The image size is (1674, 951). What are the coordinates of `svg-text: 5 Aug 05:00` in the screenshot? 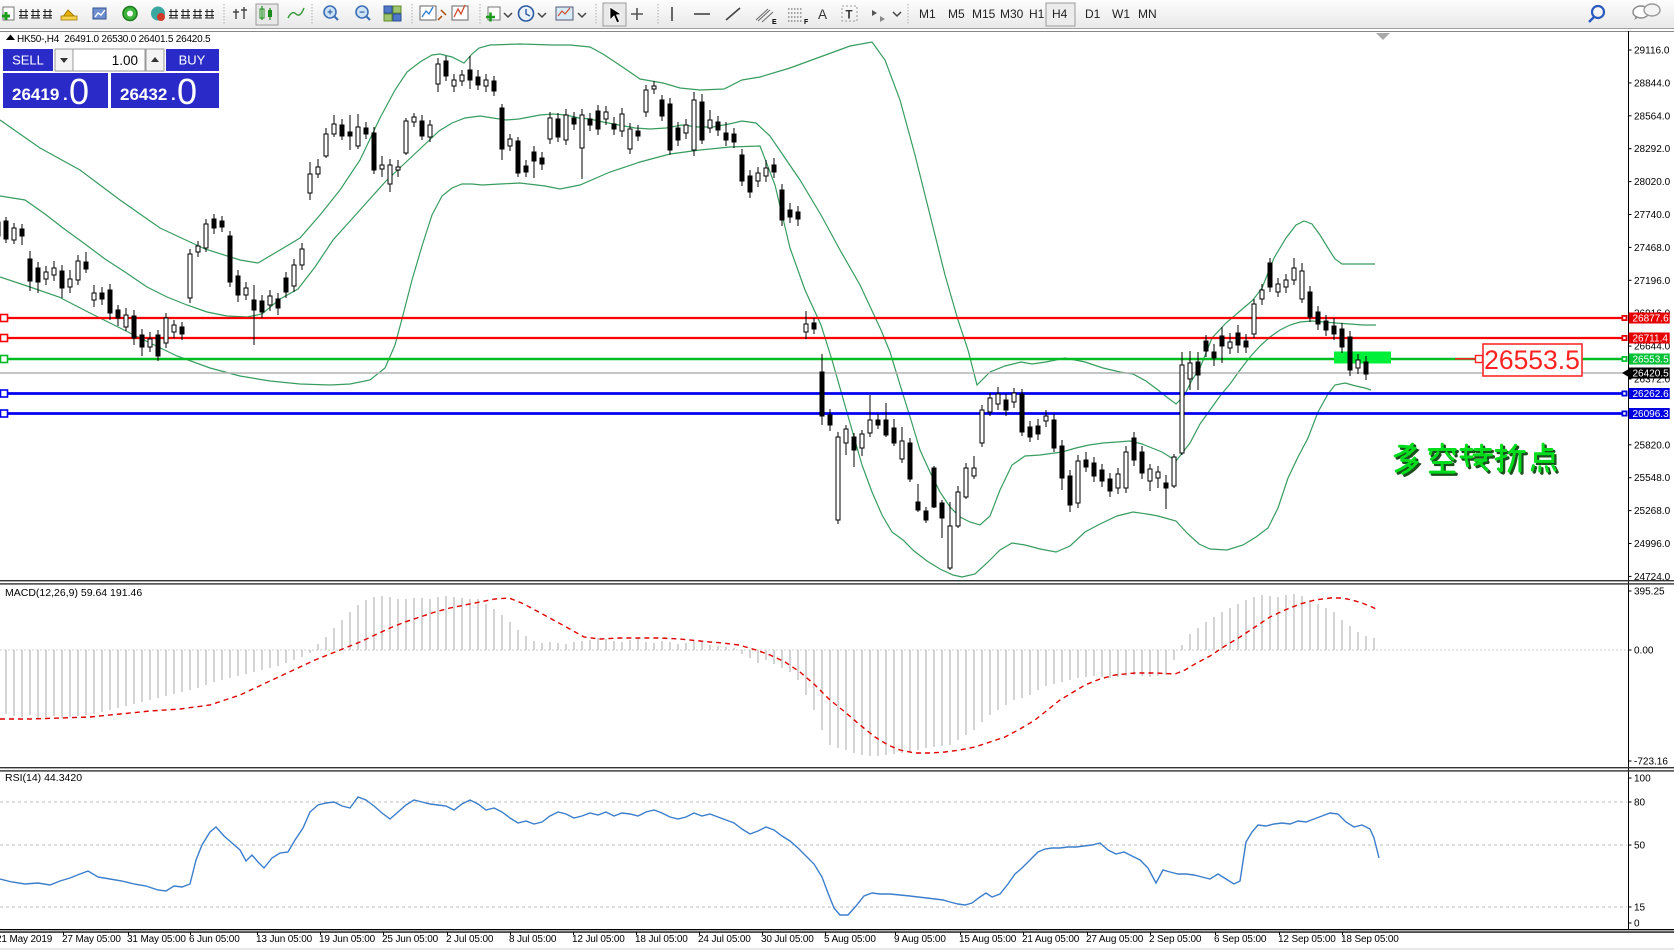 It's located at (850, 939).